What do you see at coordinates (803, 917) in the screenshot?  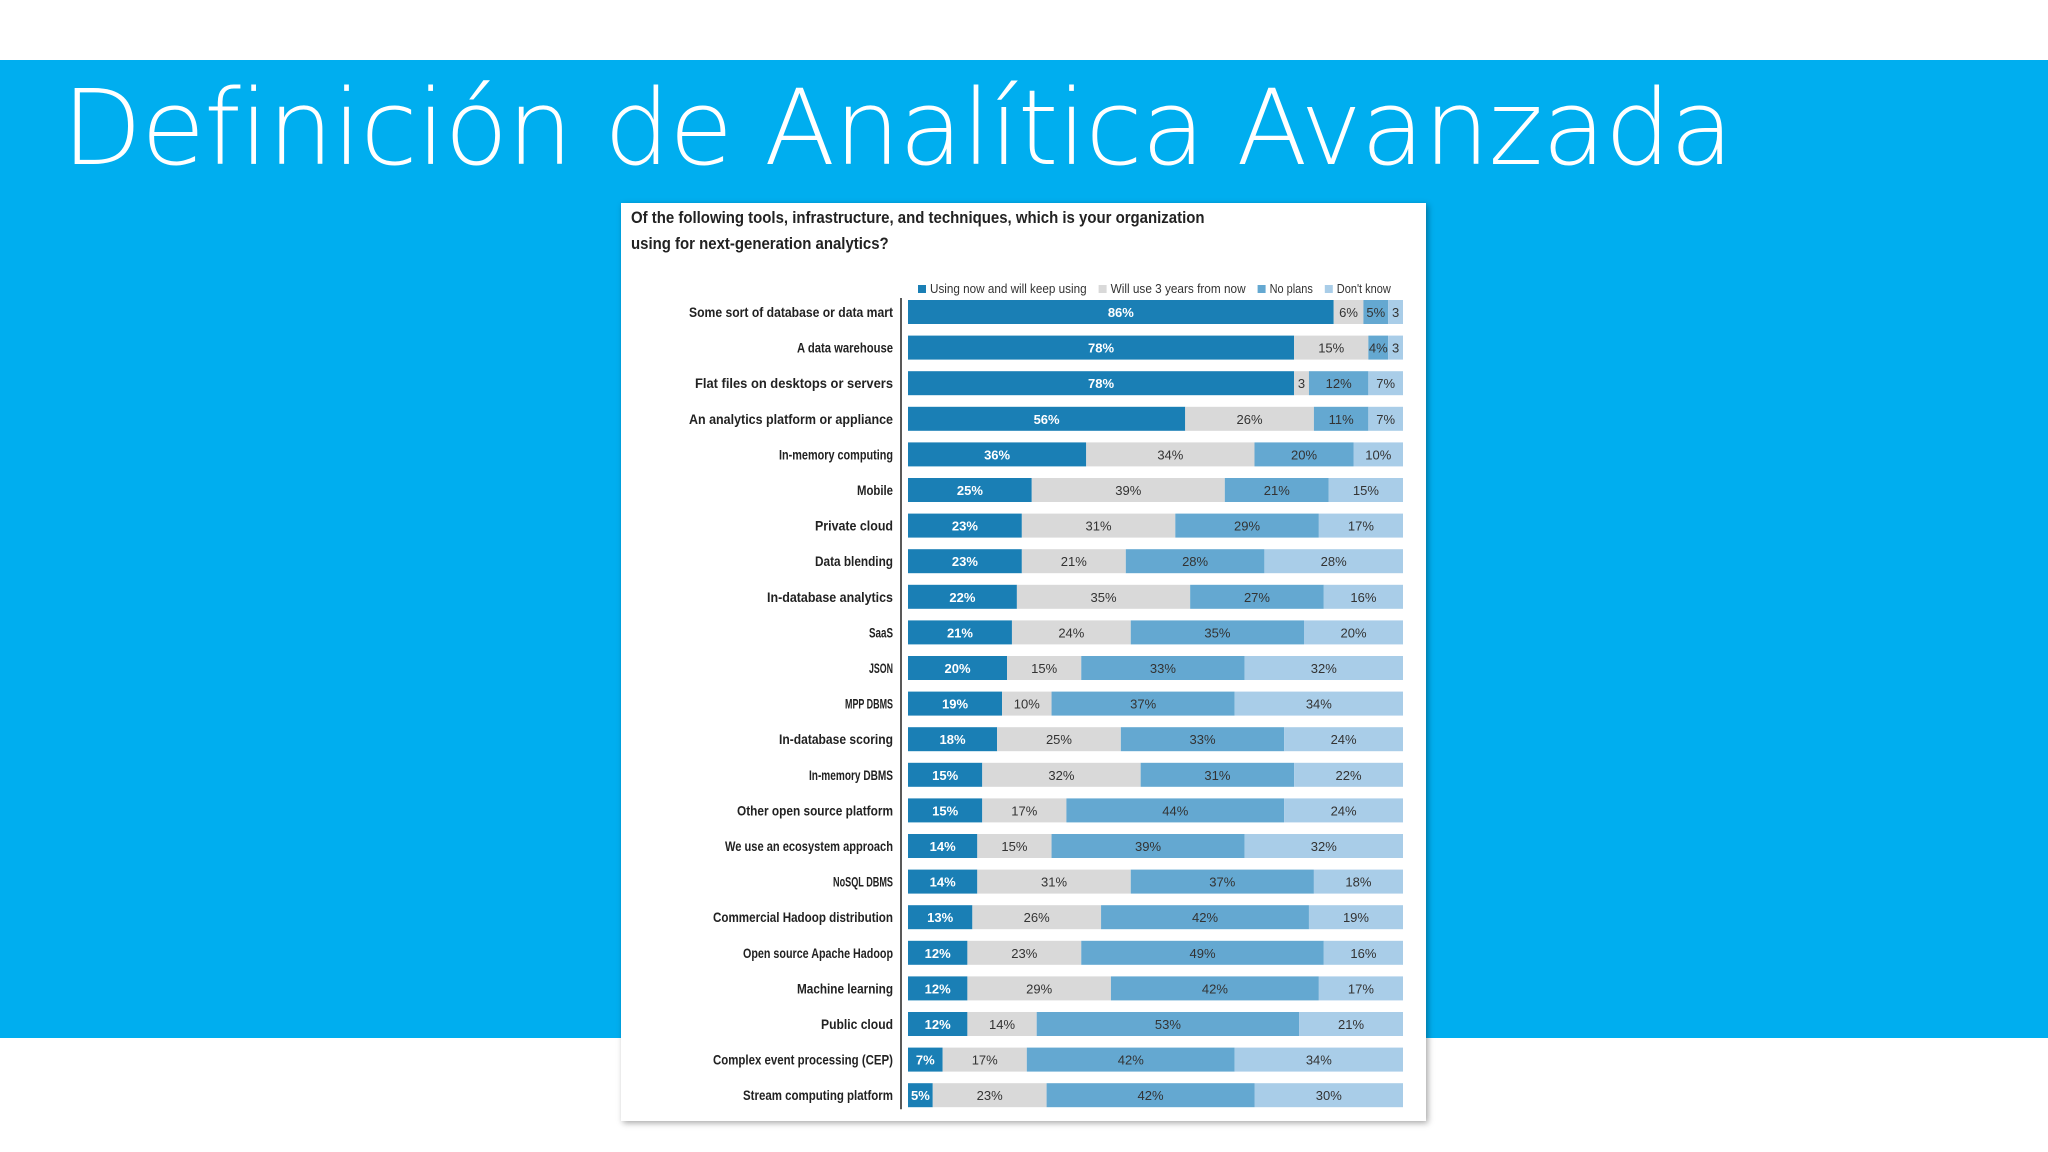 I see `category-label: Commercial Hadoop distribution` at bounding box center [803, 917].